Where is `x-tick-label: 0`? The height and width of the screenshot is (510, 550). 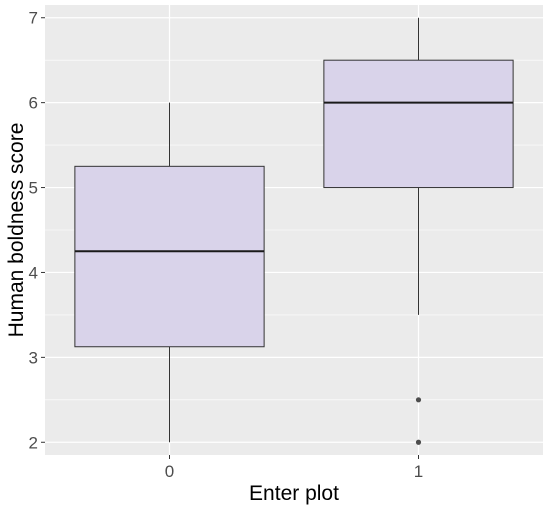 x-tick-label: 0 is located at coordinates (169, 471).